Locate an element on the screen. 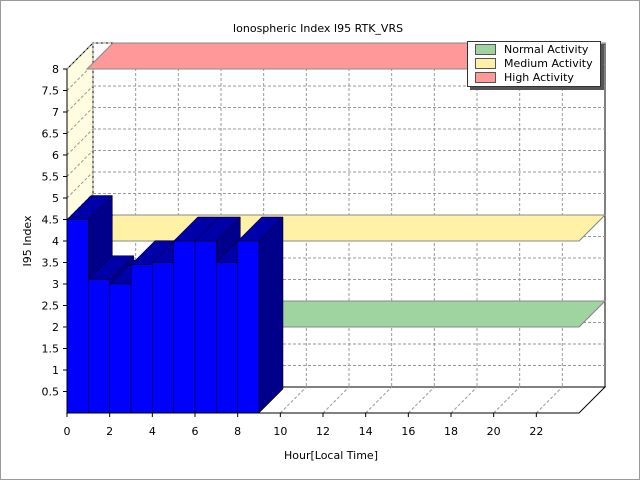 The height and width of the screenshot is (481, 640). bar-side is located at coordinates (271, 315).